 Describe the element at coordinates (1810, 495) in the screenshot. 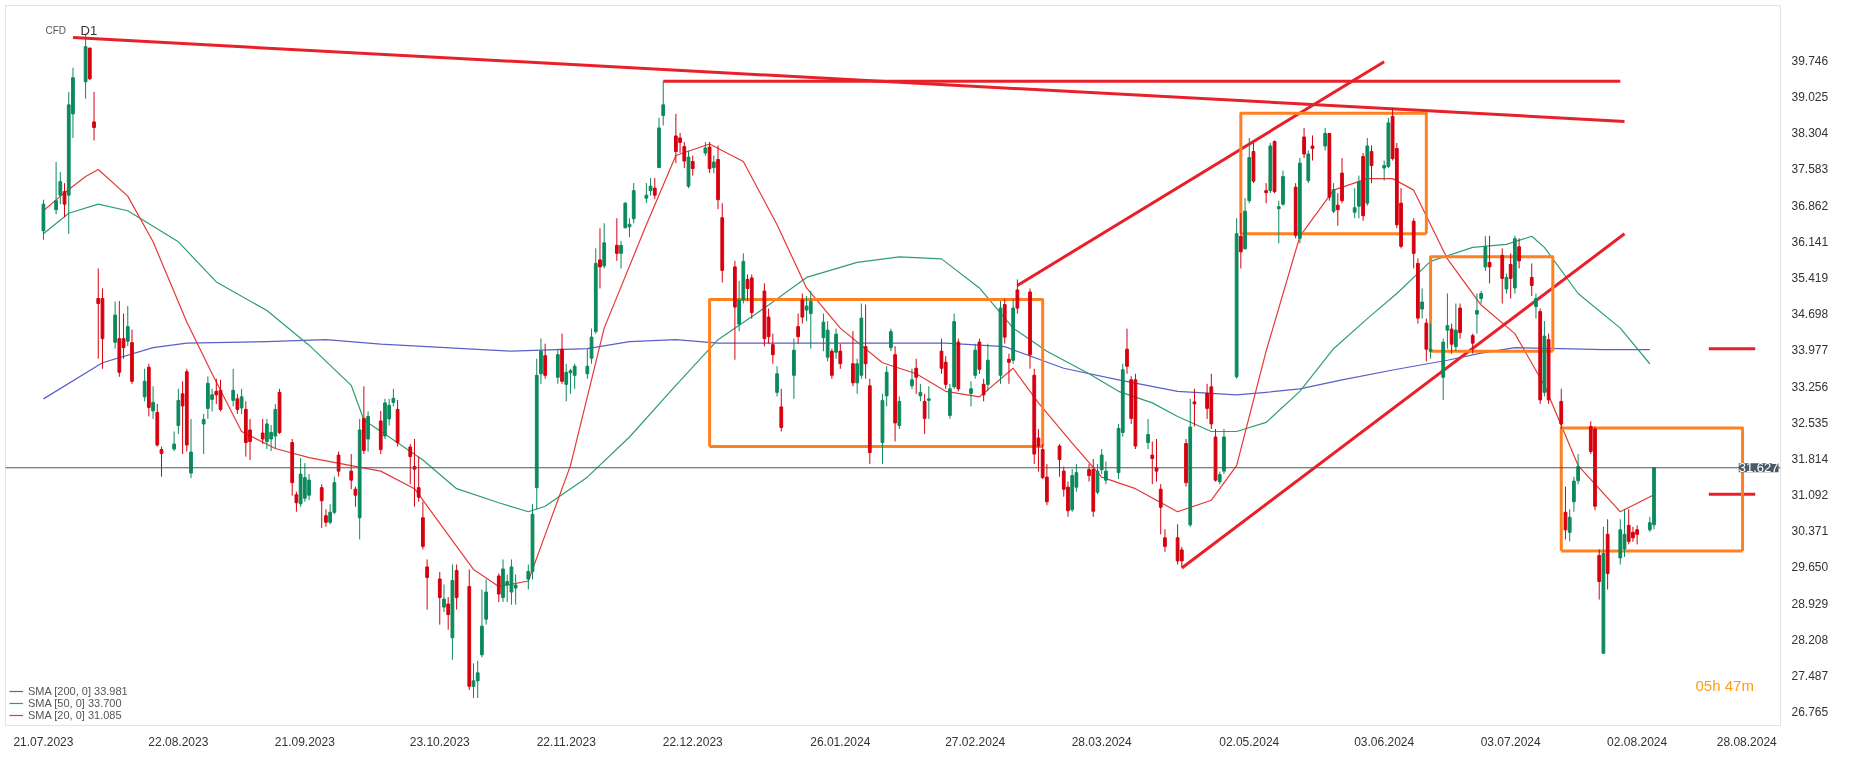

I see `y-tick-label: 31.092` at that location.